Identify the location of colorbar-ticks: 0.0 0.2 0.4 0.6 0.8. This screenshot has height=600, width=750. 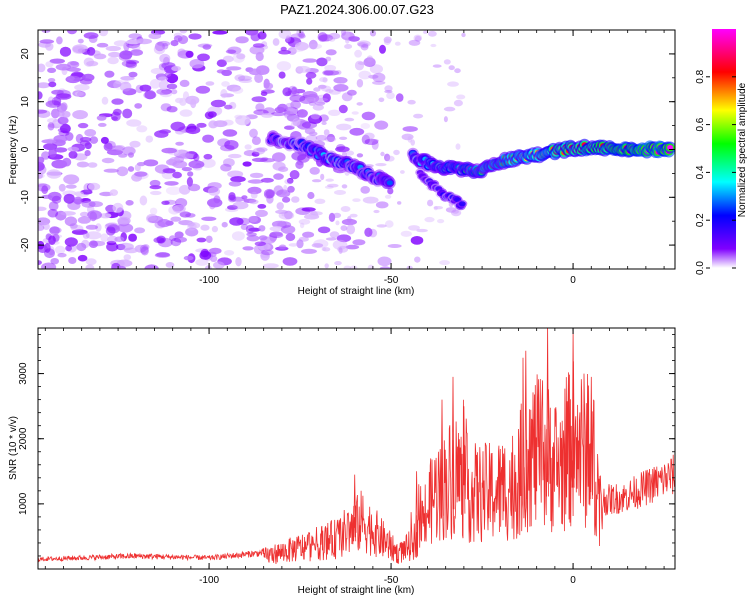
(715, 172).